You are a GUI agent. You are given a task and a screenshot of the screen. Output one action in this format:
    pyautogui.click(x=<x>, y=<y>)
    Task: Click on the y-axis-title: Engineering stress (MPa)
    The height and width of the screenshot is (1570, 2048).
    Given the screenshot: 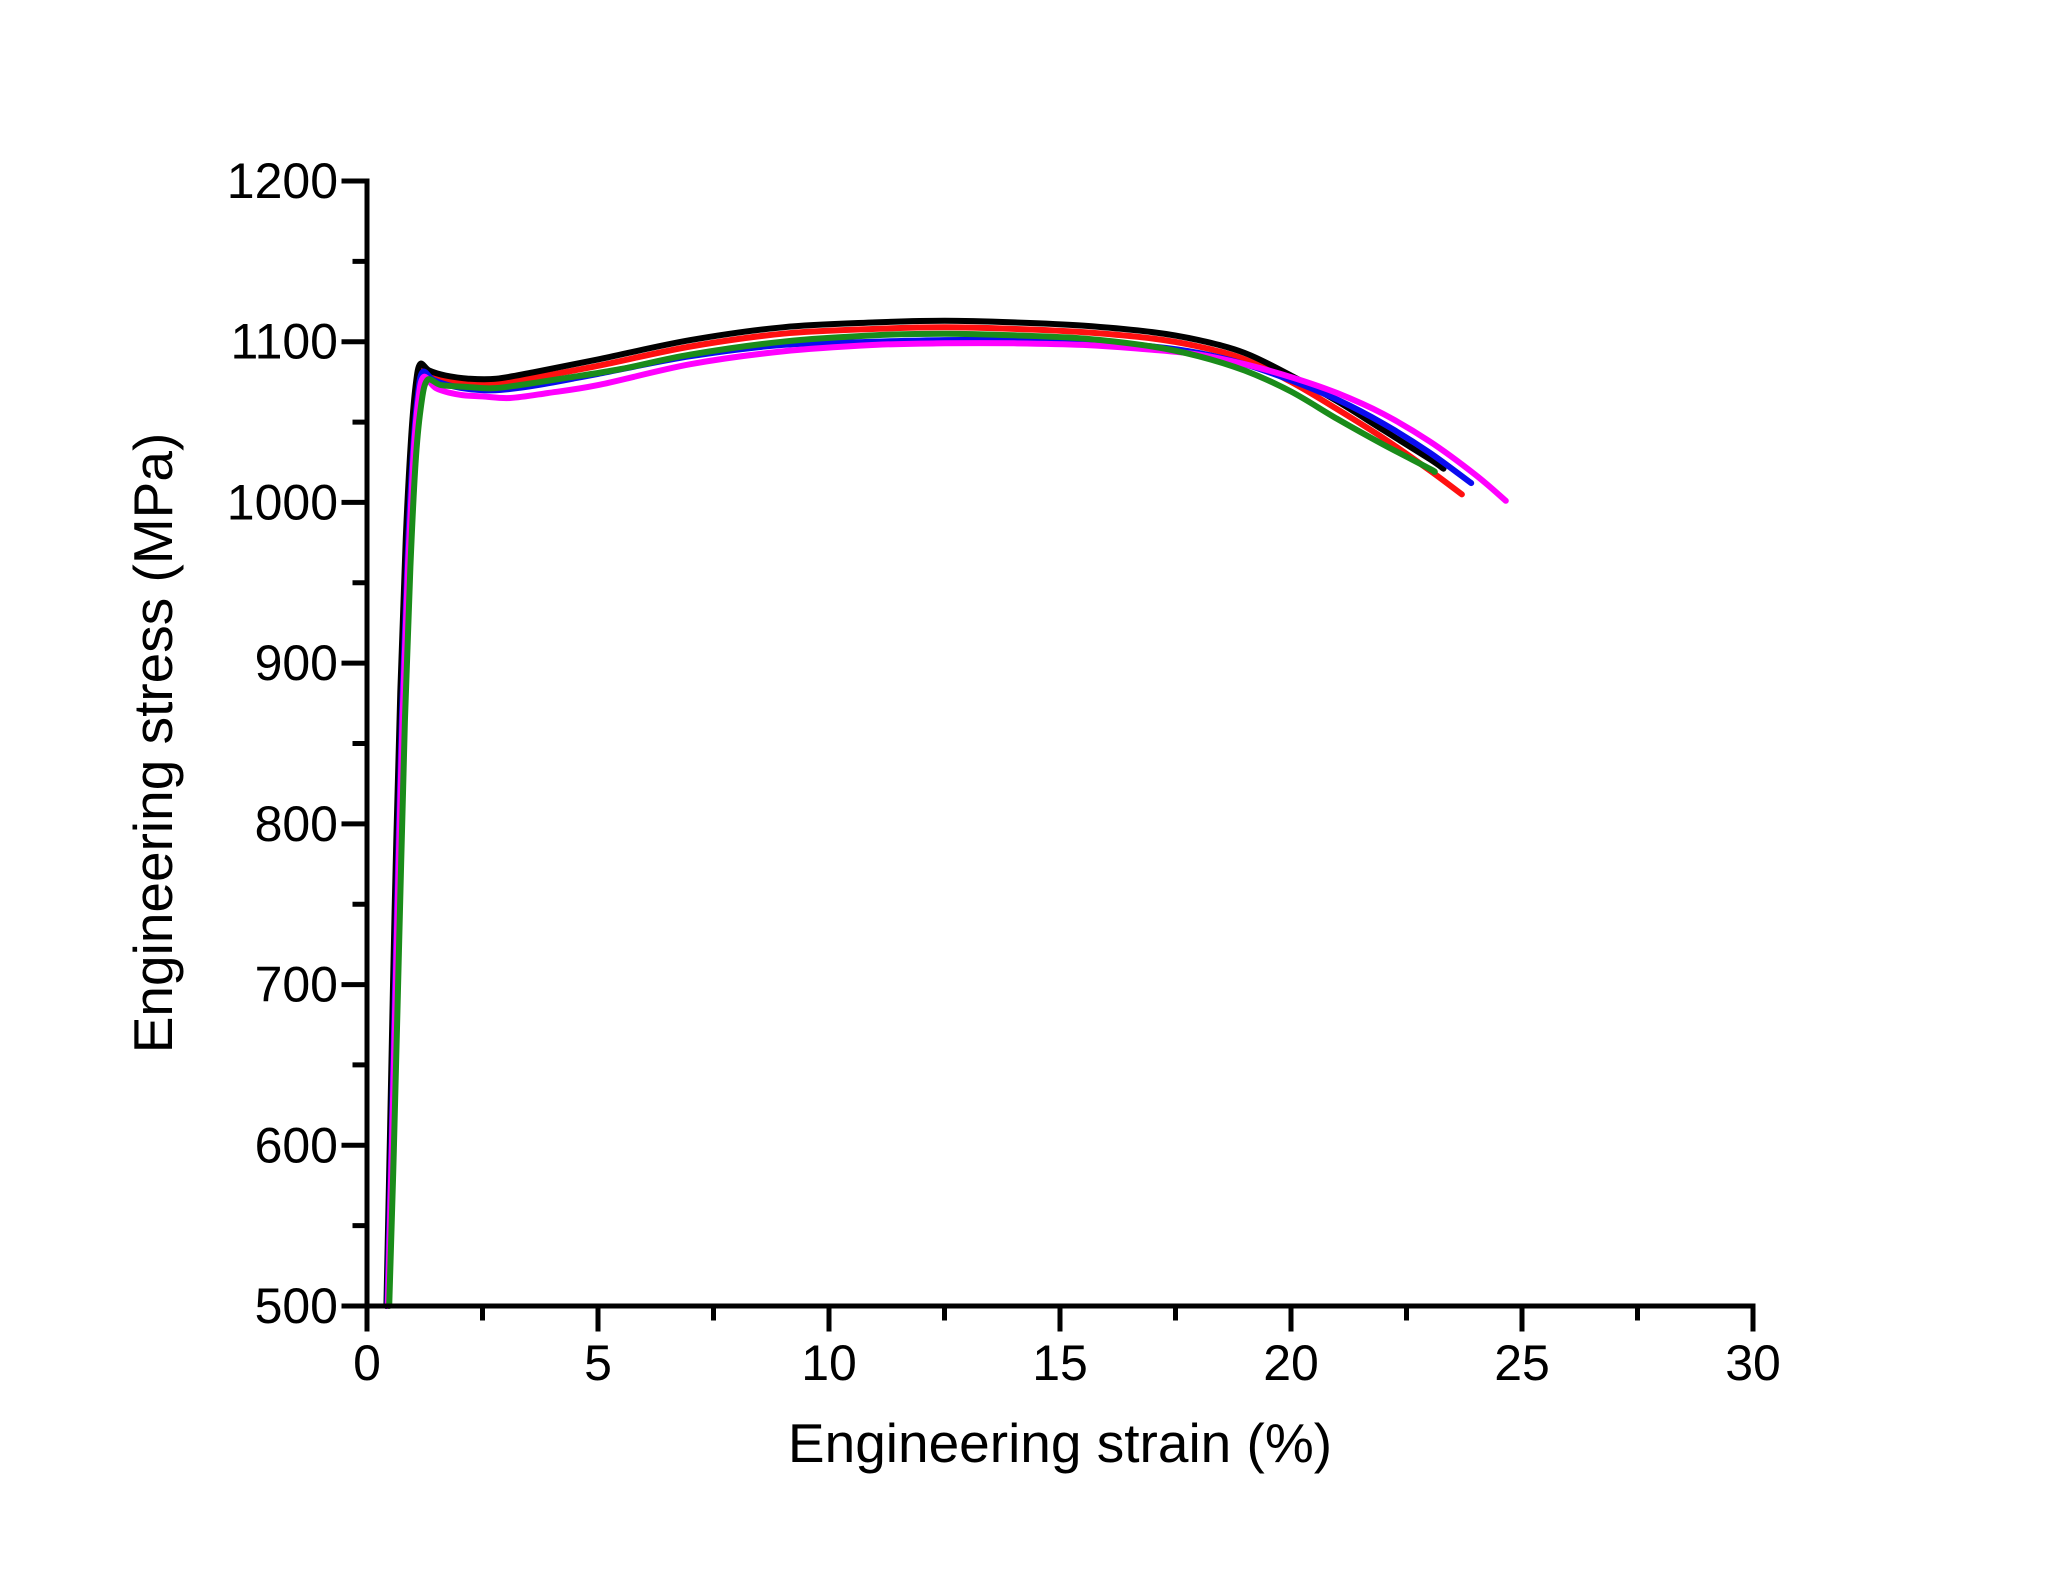 What is the action you would take?
    pyautogui.click(x=153, y=743)
    